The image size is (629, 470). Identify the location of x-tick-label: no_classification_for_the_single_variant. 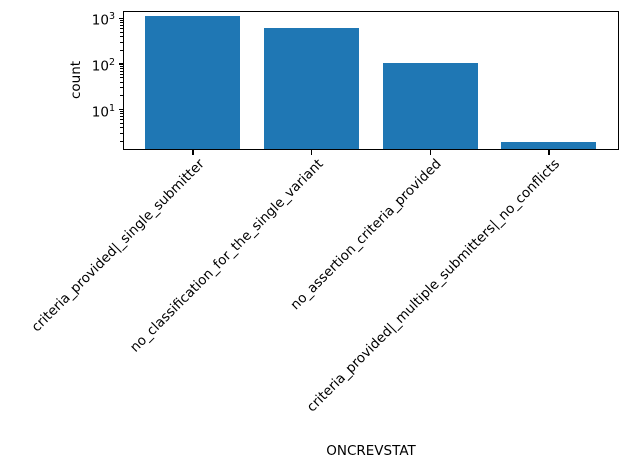
(226, 256).